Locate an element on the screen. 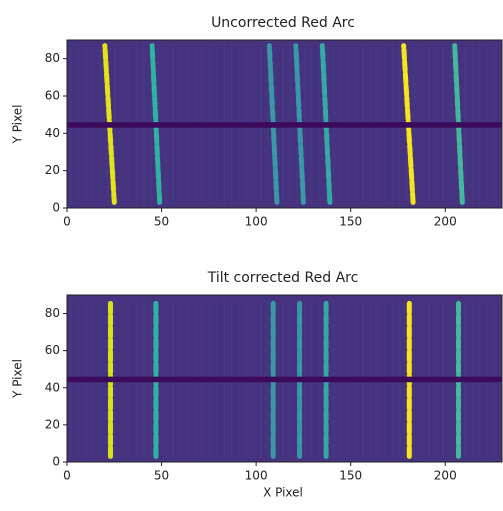 This screenshot has height=511, width=503. x-axis-label: X Pixel is located at coordinates (283, 493).